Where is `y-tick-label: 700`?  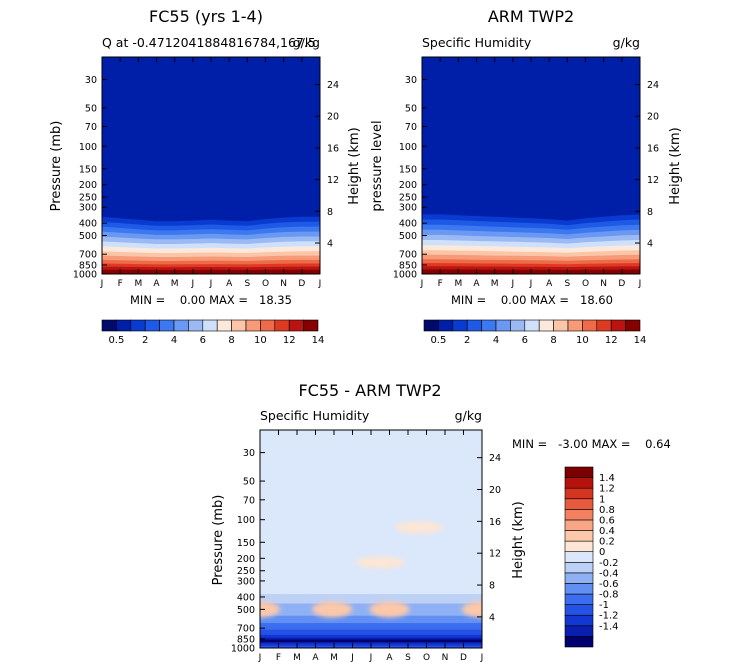
y-tick-label: 700 is located at coordinates (408, 255).